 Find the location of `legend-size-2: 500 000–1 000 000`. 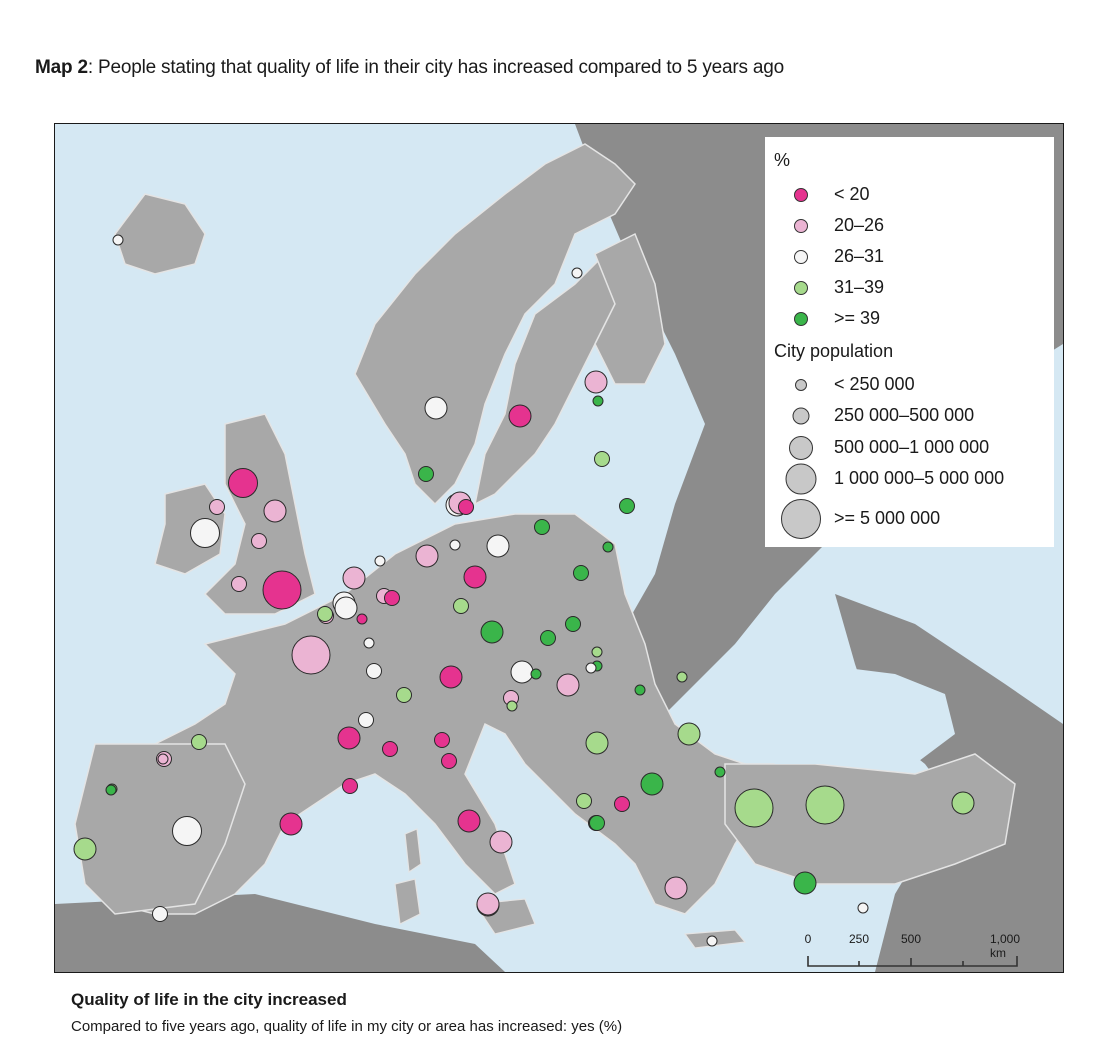

legend-size-2: 500 000–1 000 000 is located at coordinates (909, 454).